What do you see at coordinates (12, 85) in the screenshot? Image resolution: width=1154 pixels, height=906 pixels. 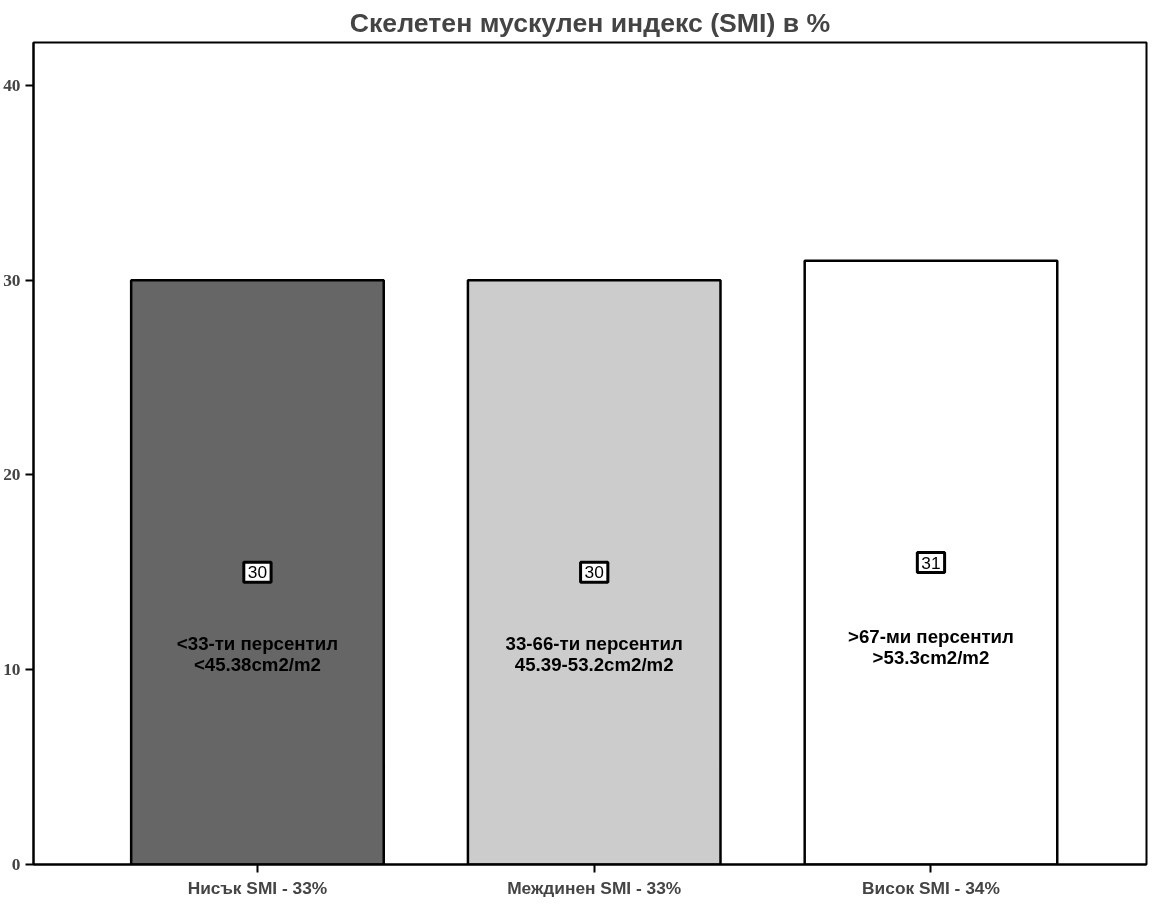 I see `y-tick-label: 40` at bounding box center [12, 85].